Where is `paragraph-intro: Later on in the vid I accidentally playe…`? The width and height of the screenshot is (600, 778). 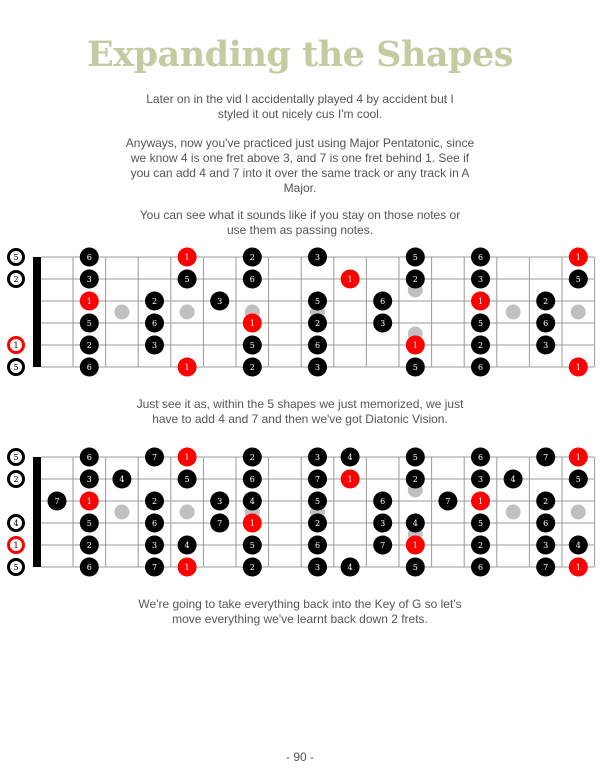 paragraph-intro: Later on in the vid I accidentally playe… is located at coordinates (300, 107).